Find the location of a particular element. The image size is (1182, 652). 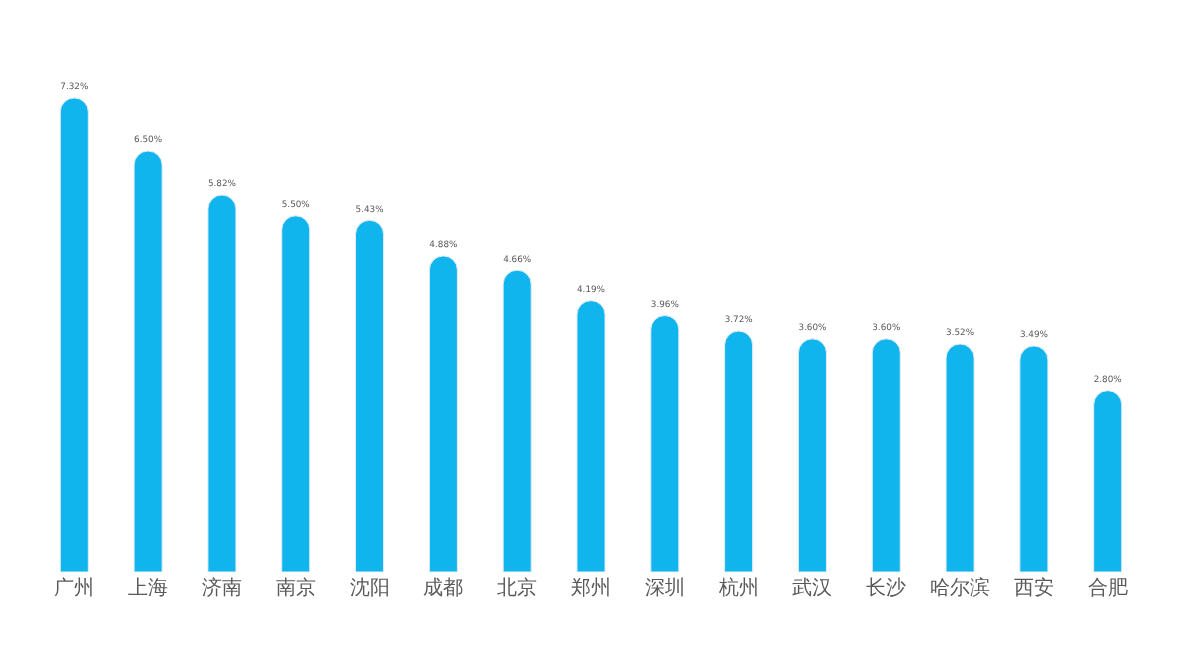

x-tick-label: 上海 is located at coordinates (148, 588).